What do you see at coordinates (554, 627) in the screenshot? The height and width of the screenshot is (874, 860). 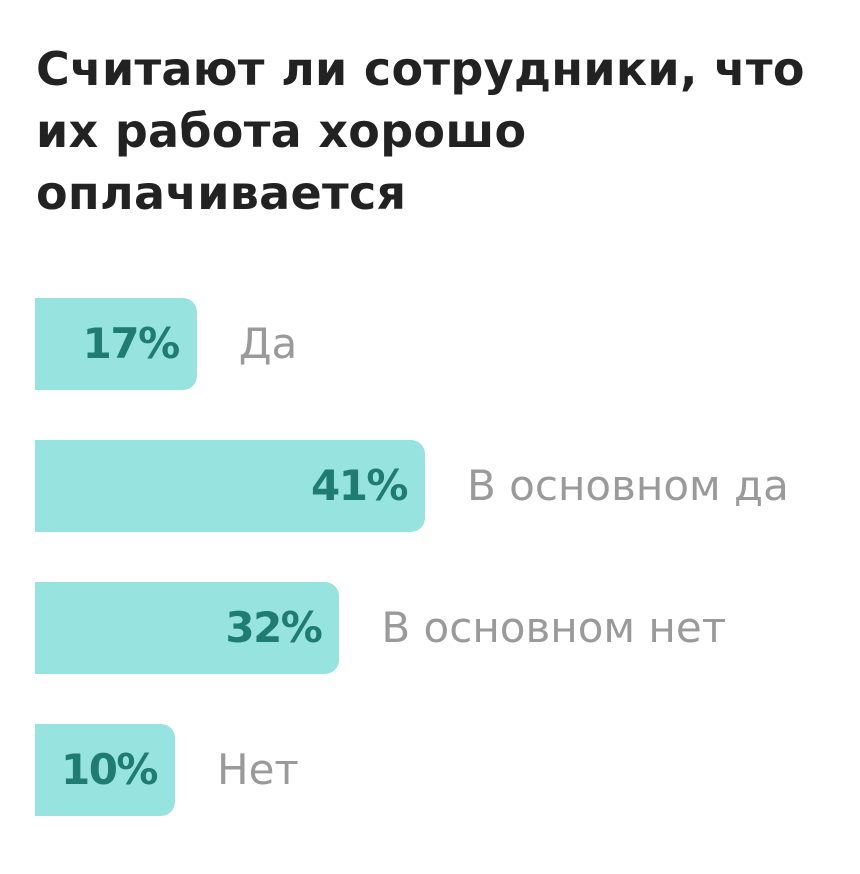 I see `category-label: В основном нет` at bounding box center [554, 627].